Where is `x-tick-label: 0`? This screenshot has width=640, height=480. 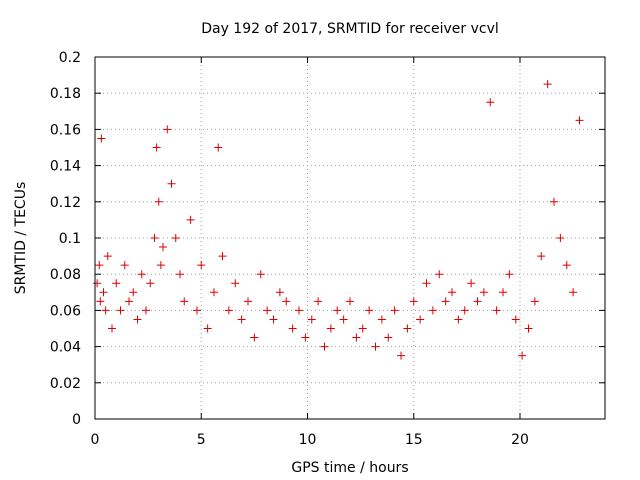
x-tick-label: 0 is located at coordinates (95, 440).